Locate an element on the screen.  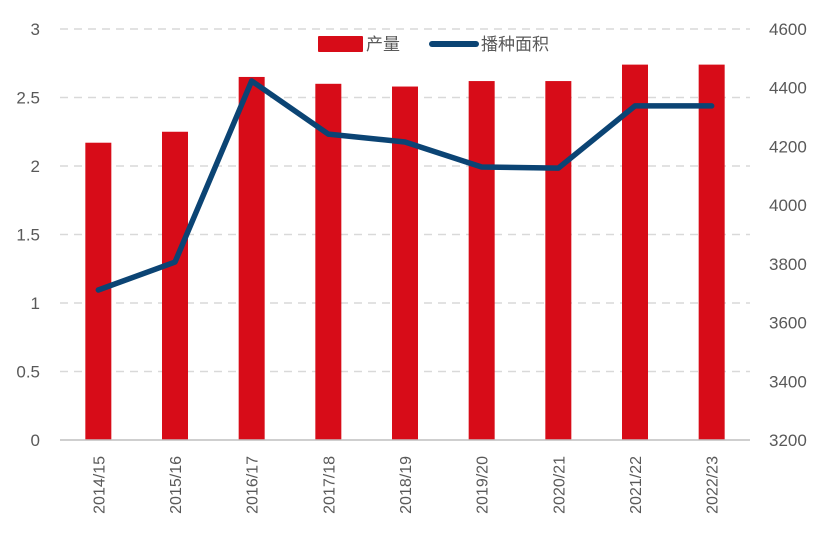
x-tick-label: 2020/21 is located at coordinates (559, 485).